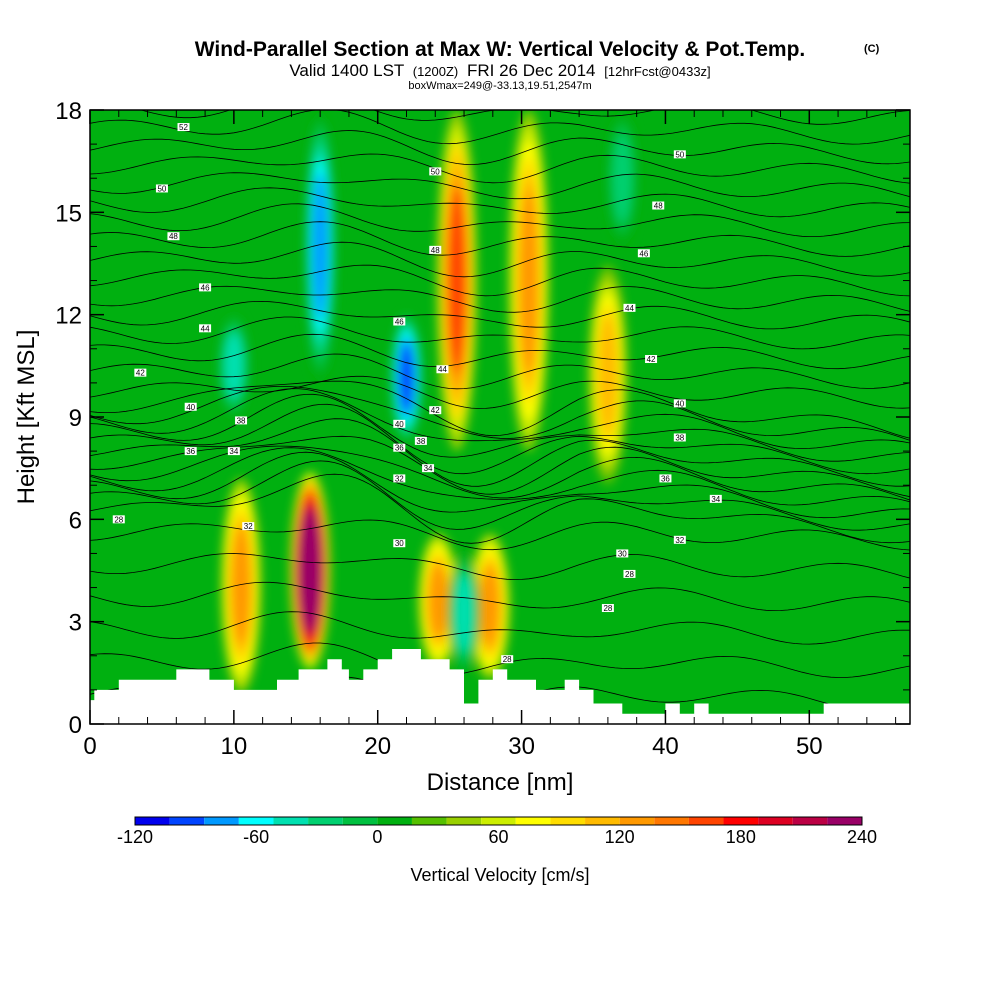  Describe the element at coordinates (135, 837) in the screenshot. I see `colorbar-tick-label: -120` at that location.